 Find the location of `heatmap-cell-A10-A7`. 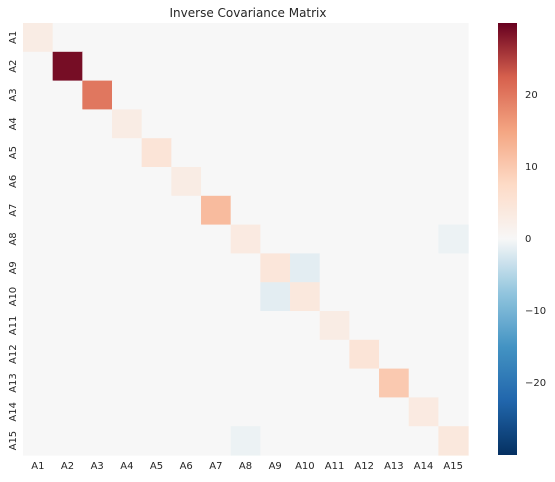

heatmap-cell-A10-A7 is located at coordinates (216, 297).